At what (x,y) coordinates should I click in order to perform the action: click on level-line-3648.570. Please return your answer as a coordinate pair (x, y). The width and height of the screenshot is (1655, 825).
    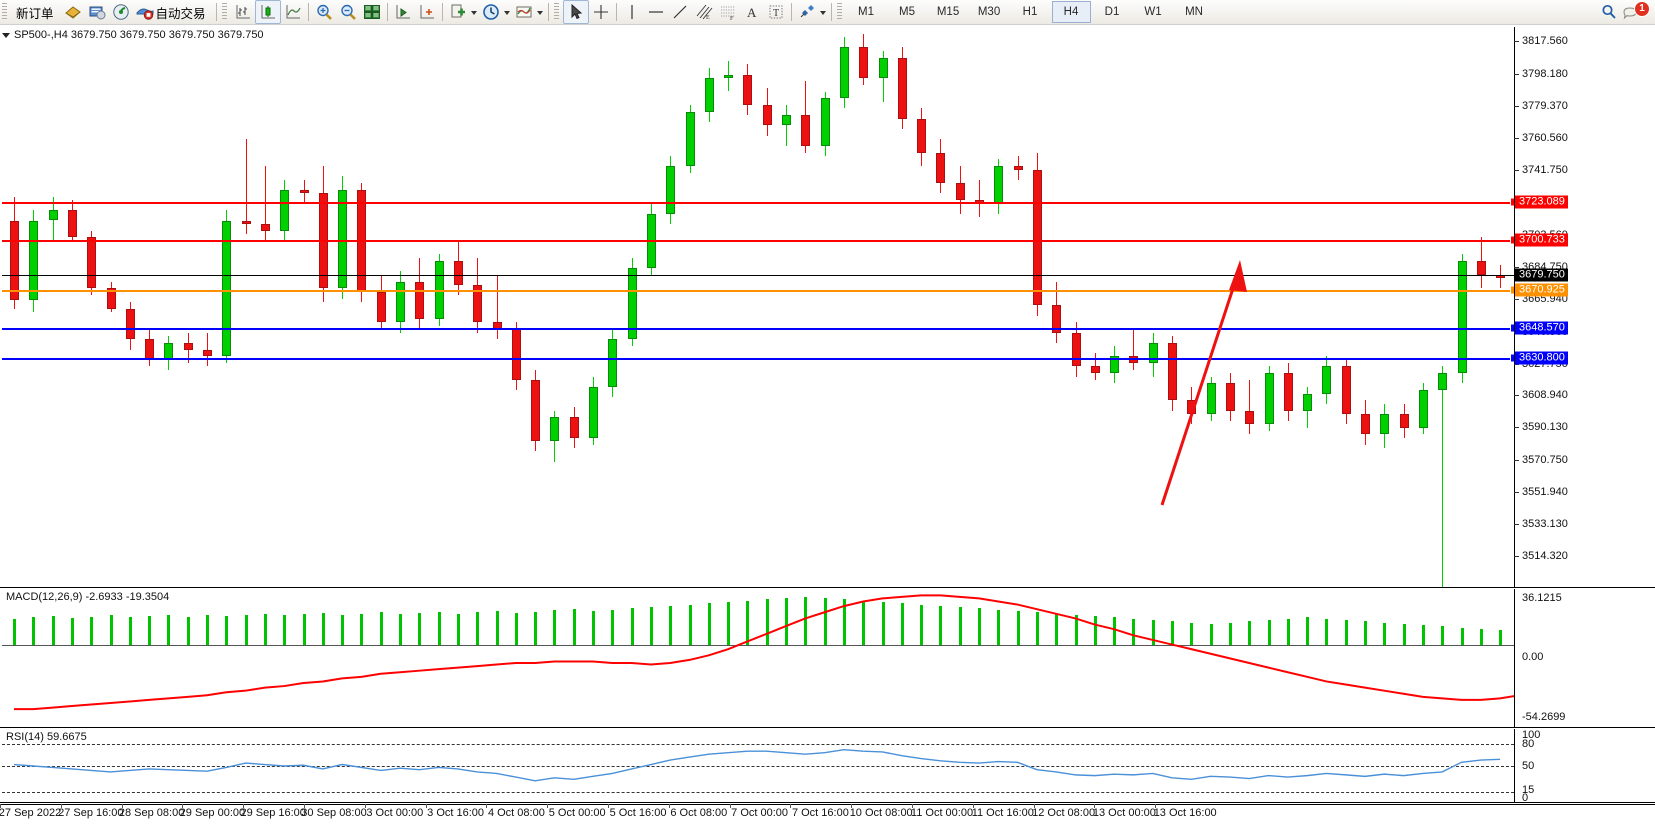
    Looking at the image, I should click on (758, 329).